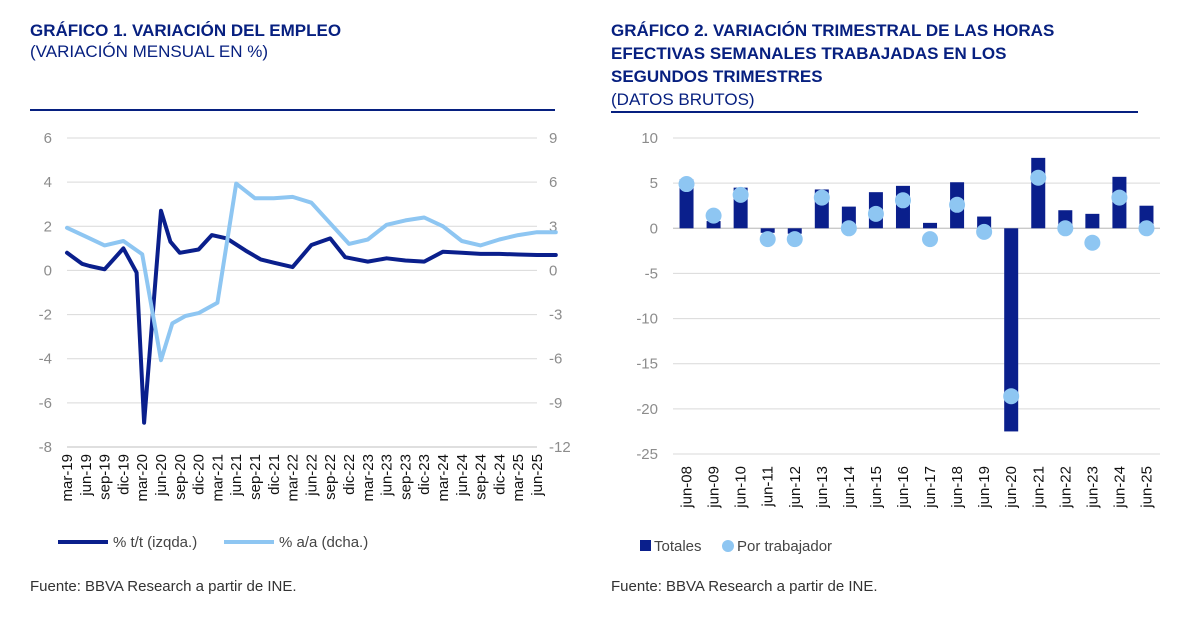 The width and height of the screenshot is (1200, 623). What do you see at coordinates (768, 487) in the screenshot?
I see `x-tick-label: jun-11` at bounding box center [768, 487].